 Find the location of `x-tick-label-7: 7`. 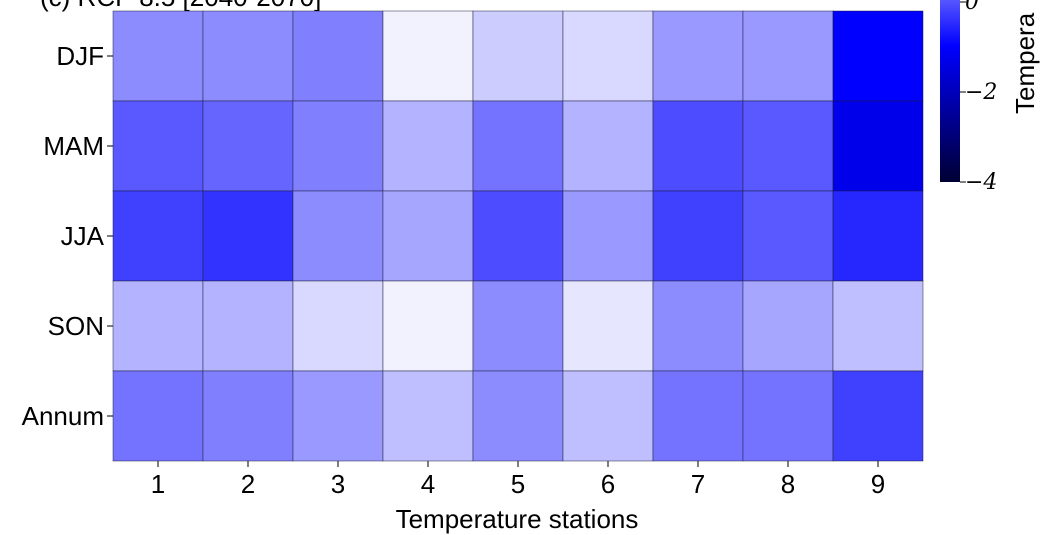

x-tick-label-7: 7 is located at coordinates (698, 484).